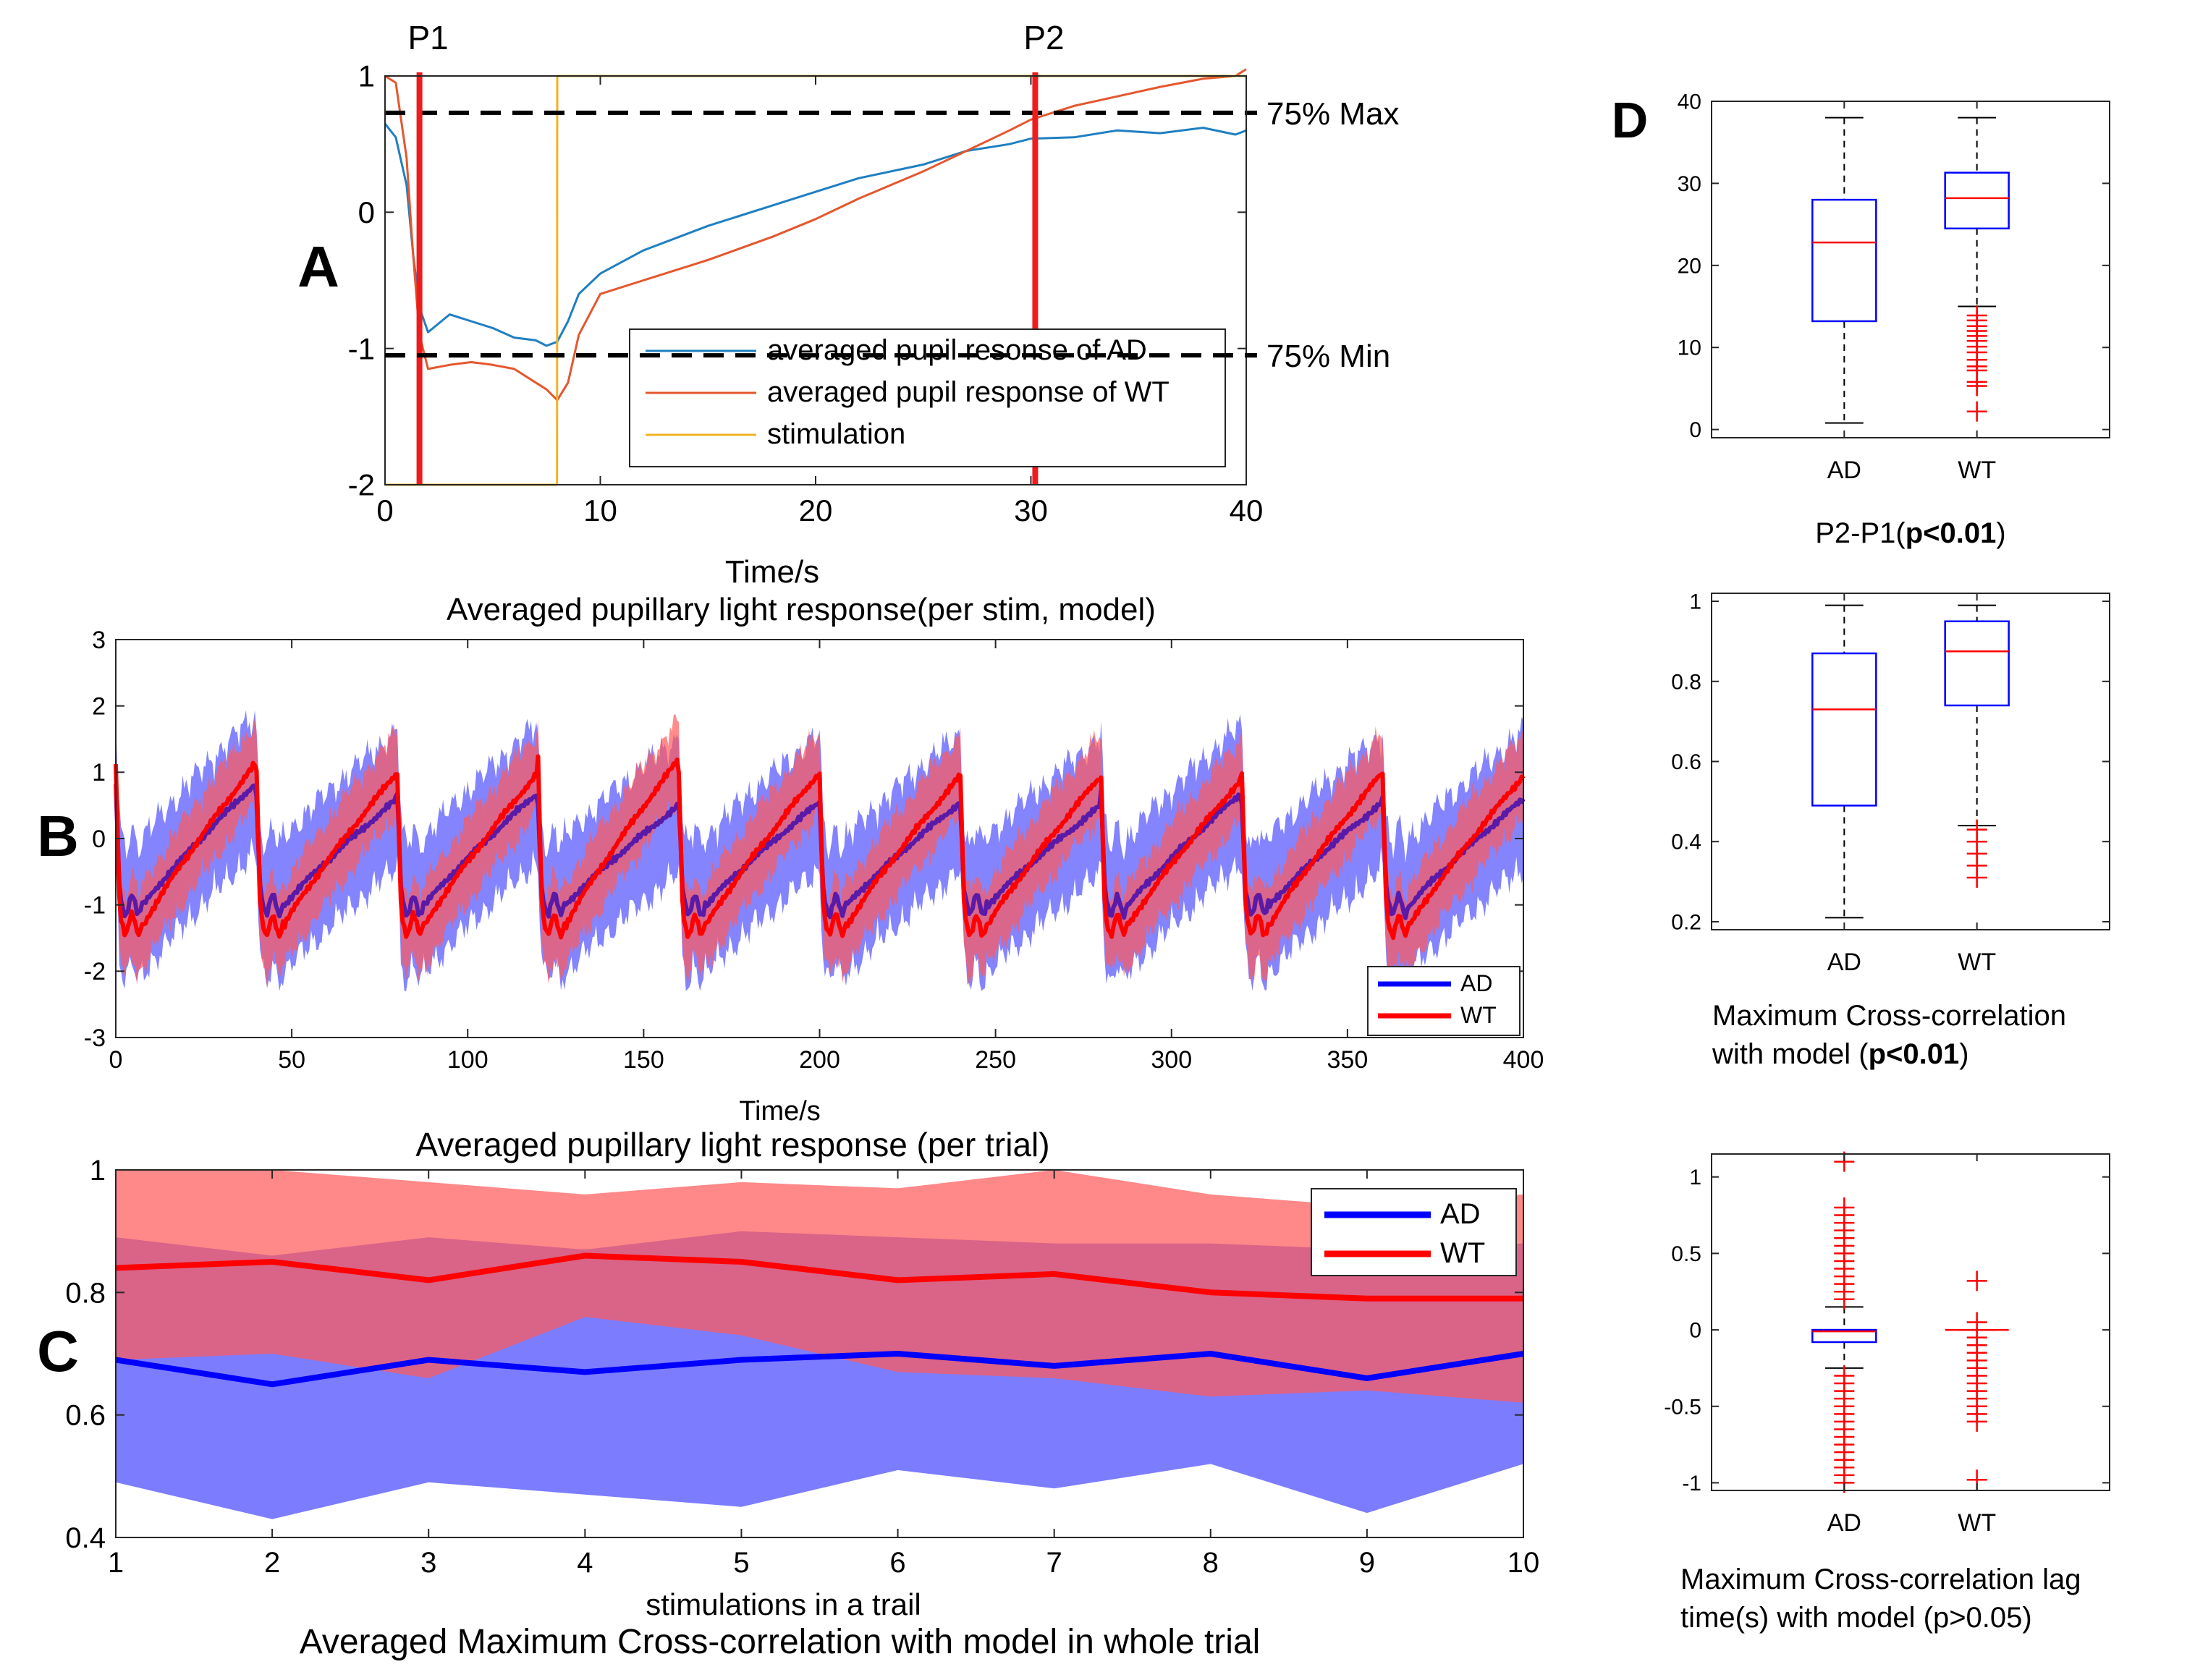 The height and width of the screenshot is (1680, 2195). I want to click on panel-a-threshold-label: 75% Max, so click(1332, 114).